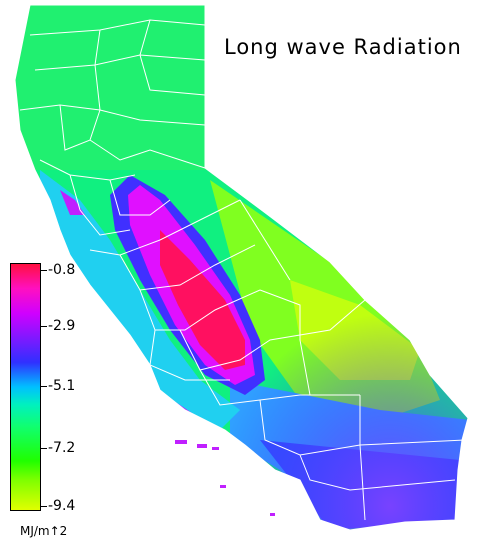 The height and width of the screenshot is (550, 500). Describe the element at coordinates (62, 326) in the screenshot. I see `legend-tick-label: -2.9` at that location.